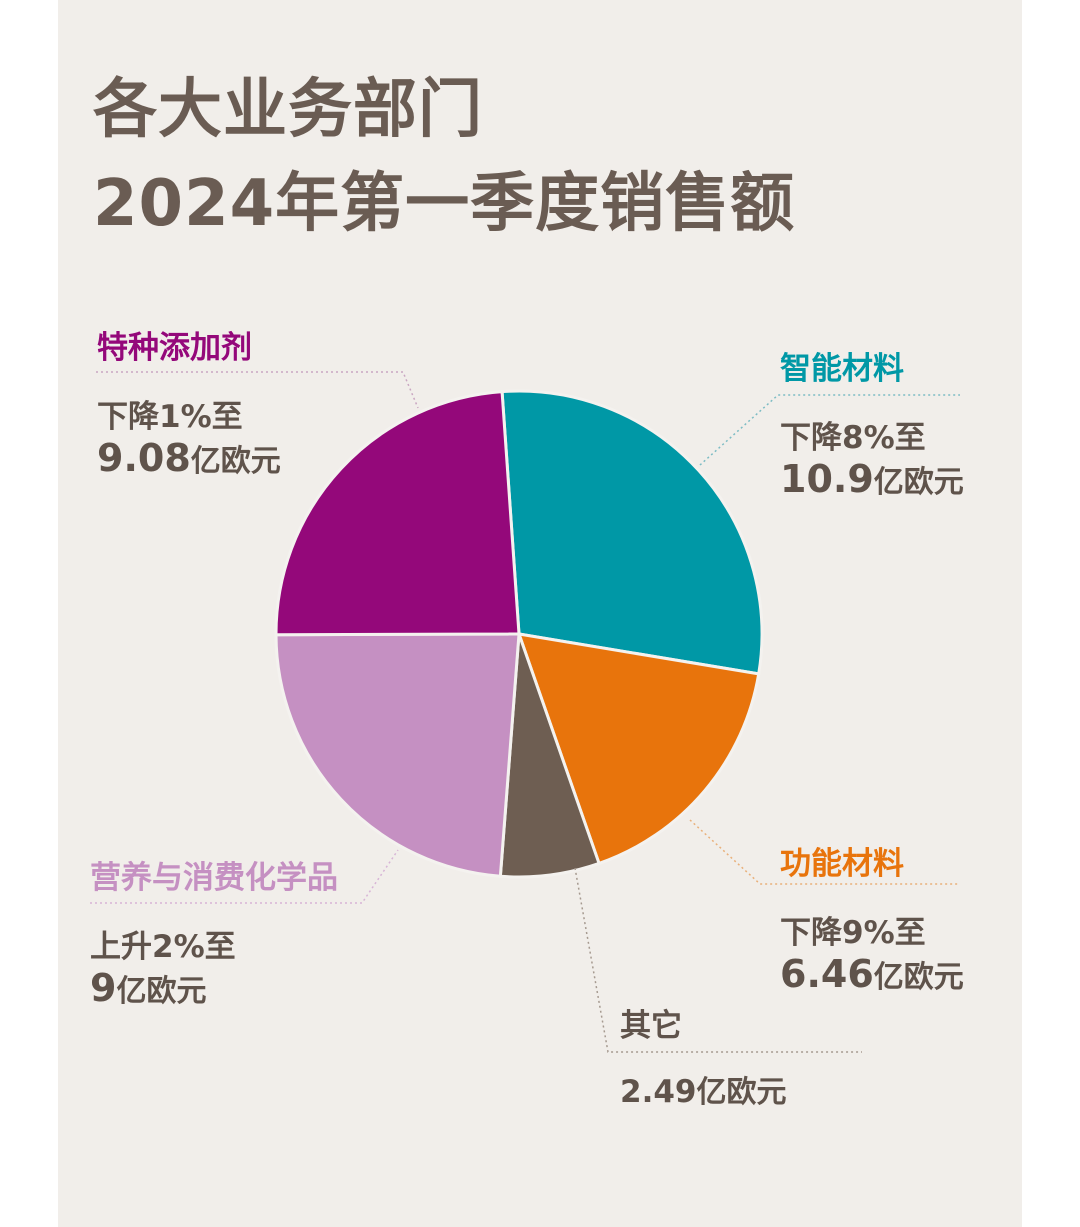 The height and width of the screenshot is (1227, 1080). I want to click on segment-name-other: 其它, so click(651, 1026).